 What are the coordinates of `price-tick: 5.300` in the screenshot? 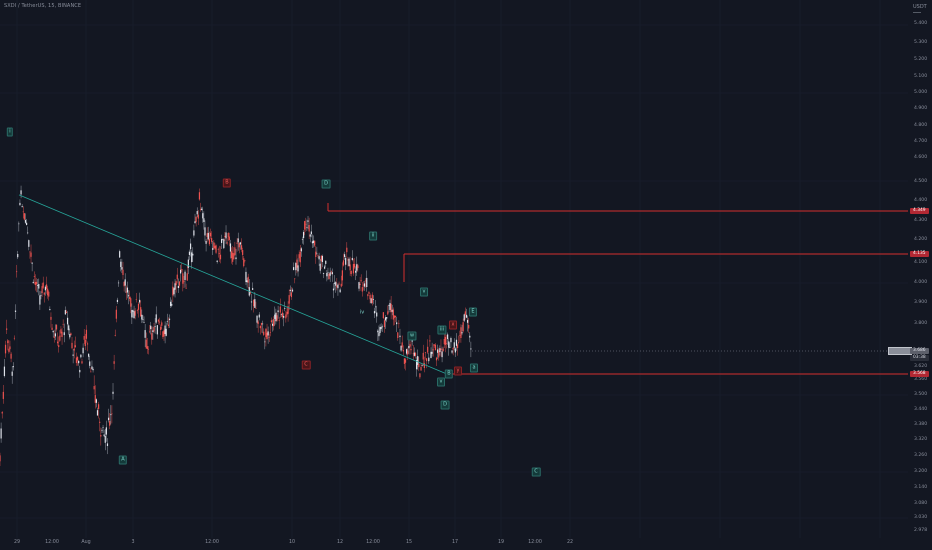 It's located at (921, 42).